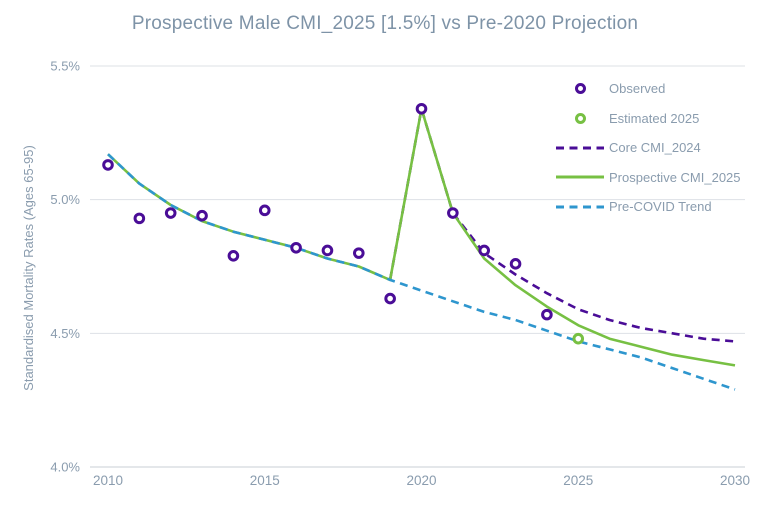  What do you see at coordinates (65, 199) in the screenshot?
I see `y-tick-label: 5.0%` at bounding box center [65, 199].